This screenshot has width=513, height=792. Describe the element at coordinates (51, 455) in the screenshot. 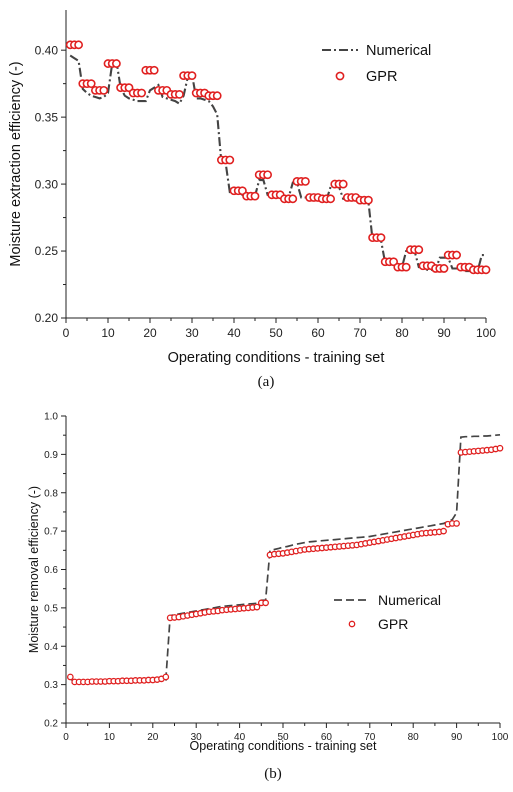

I see `y-tick-label: 0.9` at that location.